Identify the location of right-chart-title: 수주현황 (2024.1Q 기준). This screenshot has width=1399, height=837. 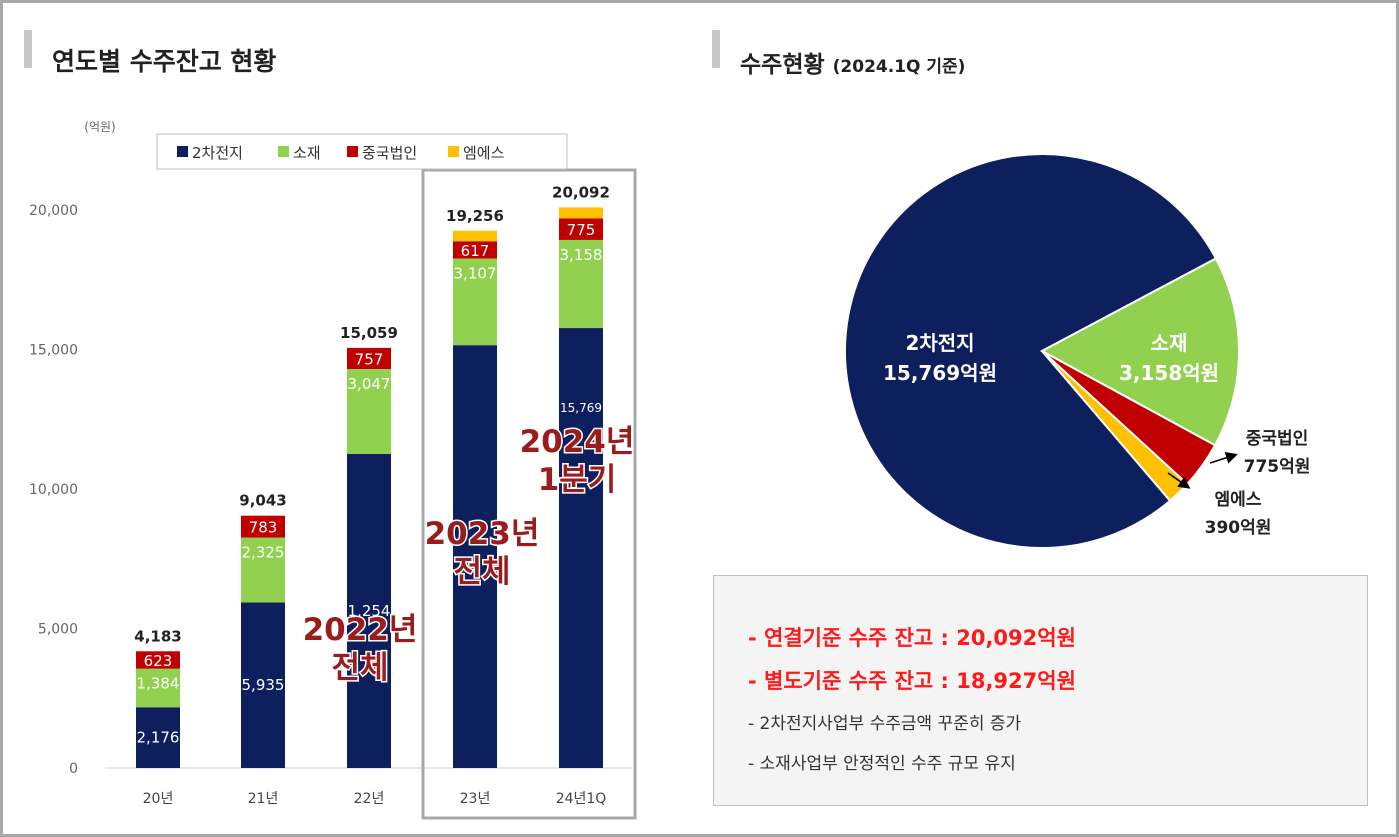
(852, 62).